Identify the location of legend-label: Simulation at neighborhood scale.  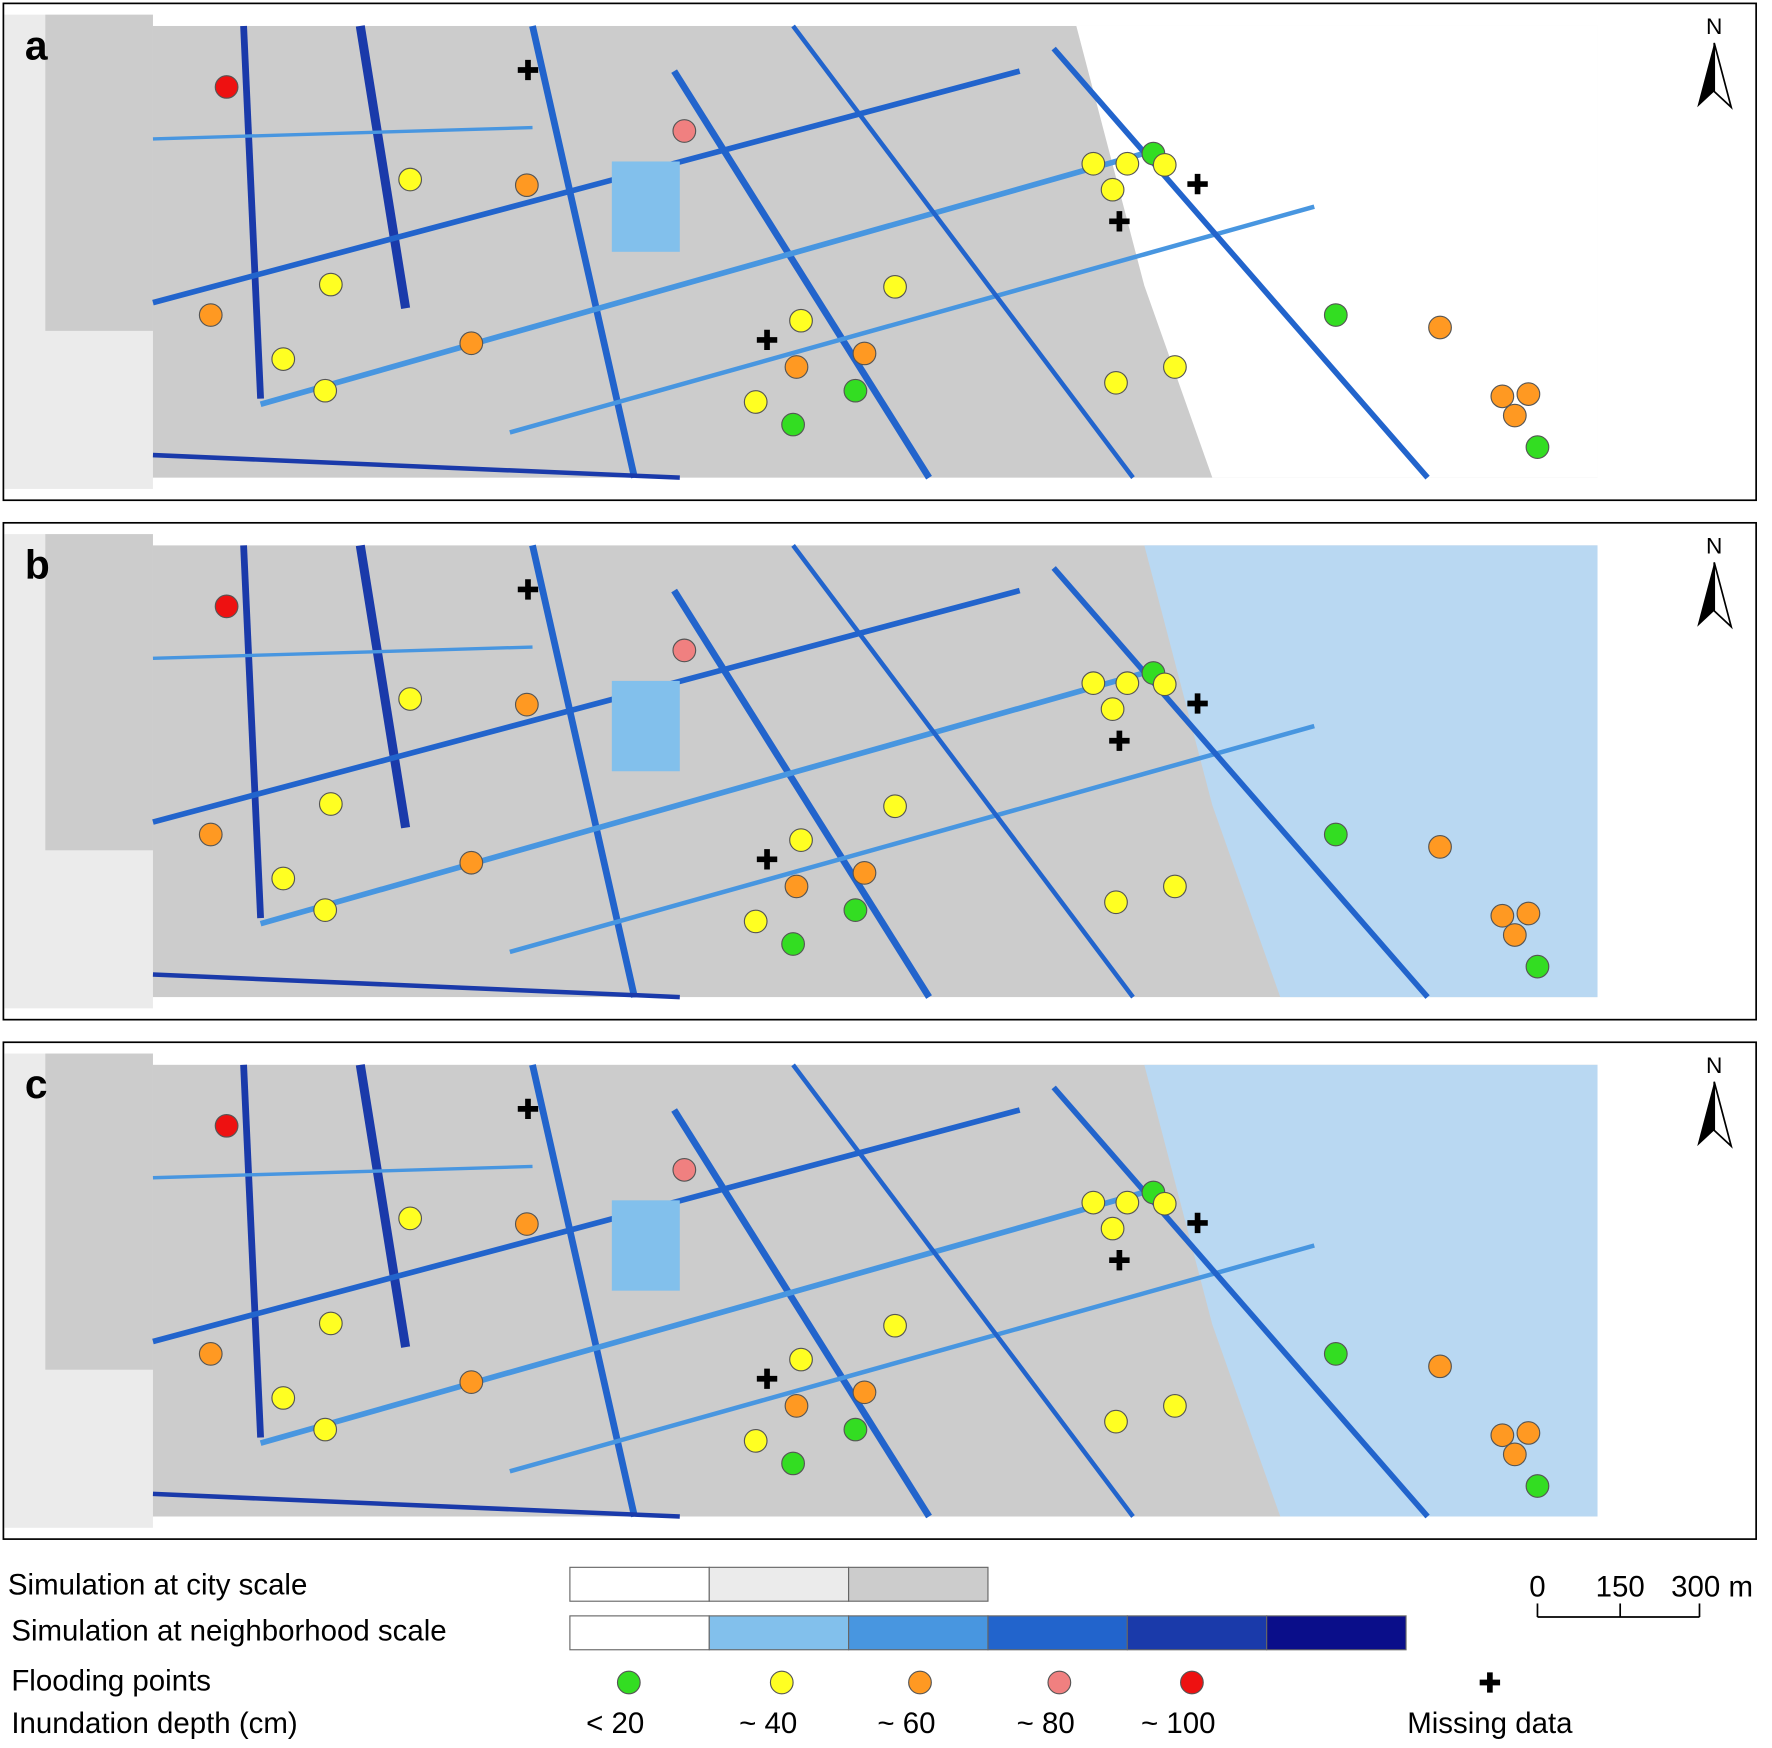
(228, 1631).